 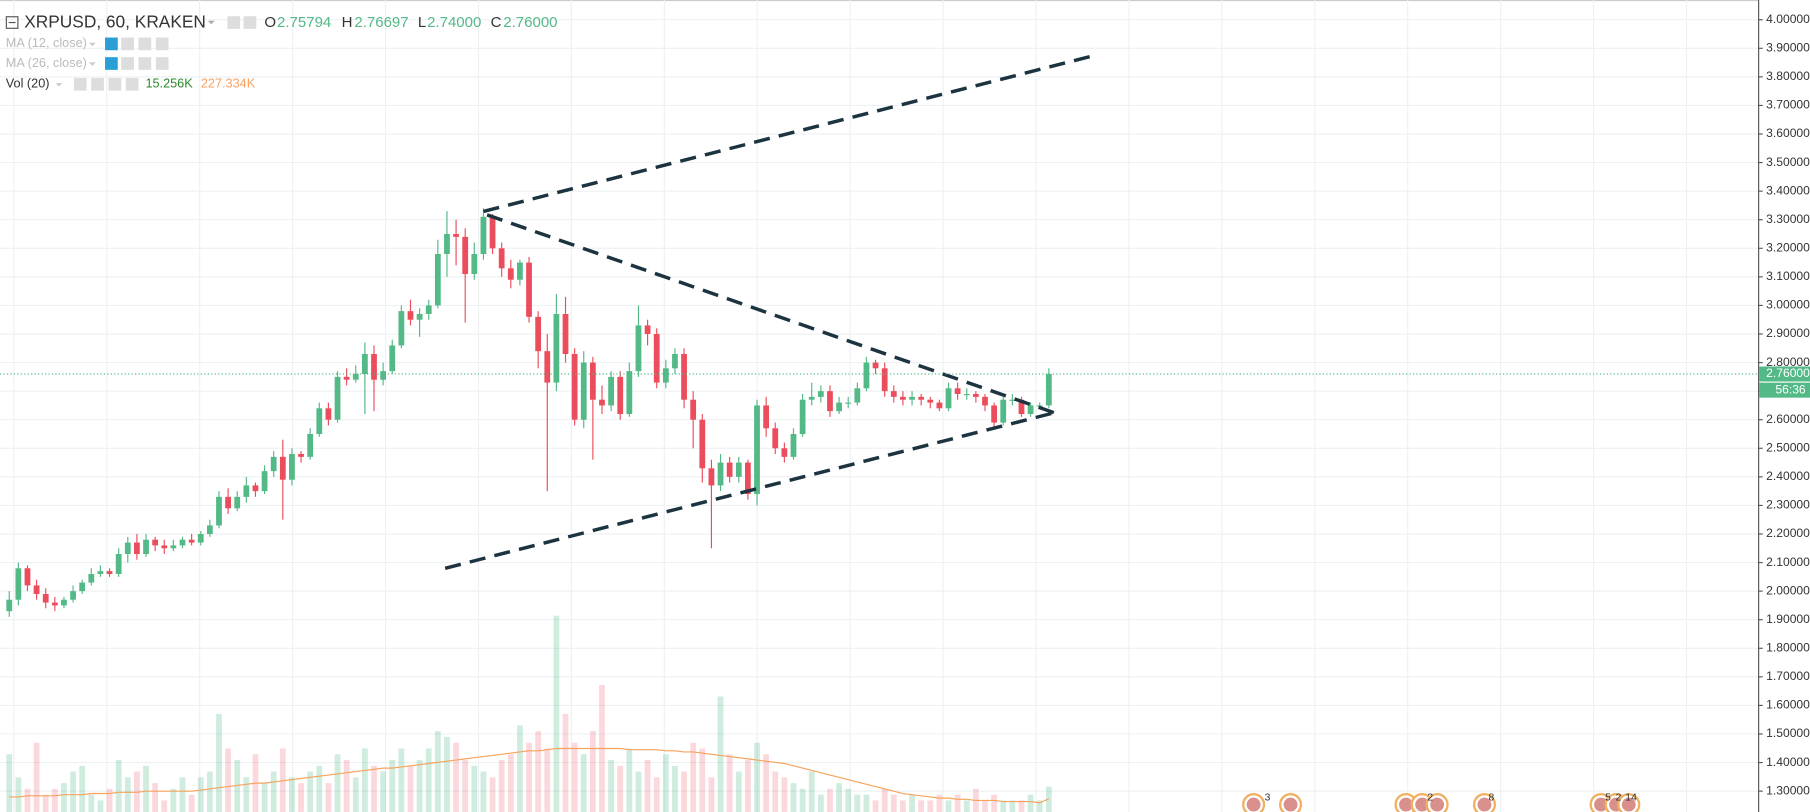 What do you see at coordinates (1788, 762) in the screenshot?
I see `y-tick-label: 1.40000` at bounding box center [1788, 762].